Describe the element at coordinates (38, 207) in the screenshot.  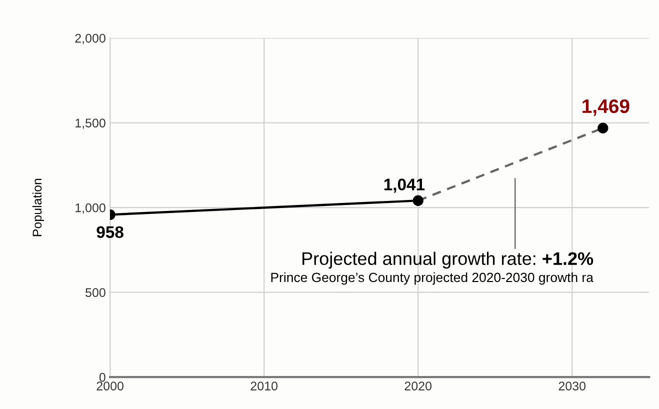
I see `y-axis-title: Population` at that location.